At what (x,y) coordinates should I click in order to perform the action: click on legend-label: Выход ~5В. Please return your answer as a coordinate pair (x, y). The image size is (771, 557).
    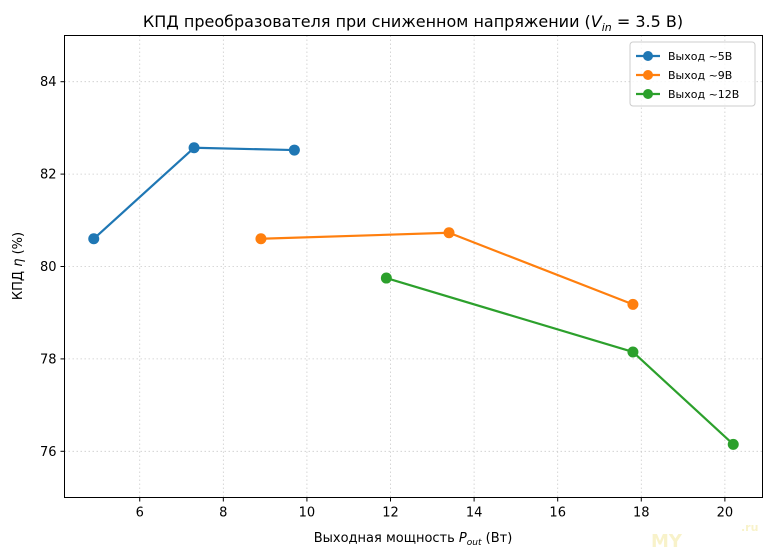
    Looking at the image, I should click on (700, 56).